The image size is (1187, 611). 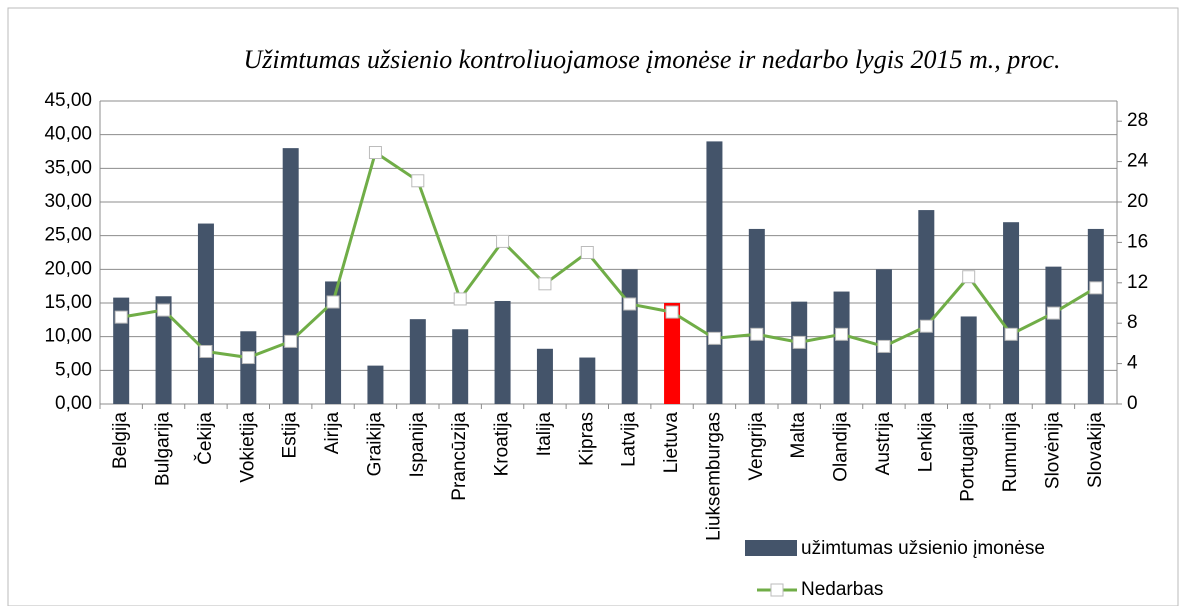 What do you see at coordinates (586, 439) in the screenshot?
I see `x-tick-label: Kipras` at bounding box center [586, 439].